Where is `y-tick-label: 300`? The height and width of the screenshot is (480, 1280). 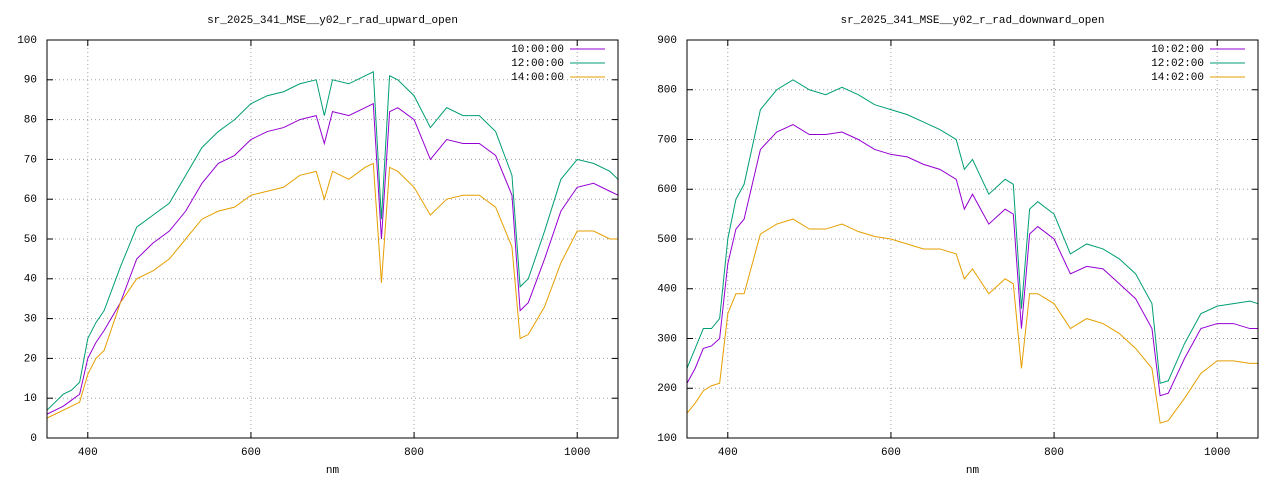
y-tick-label: 300 is located at coordinates (667, 339).